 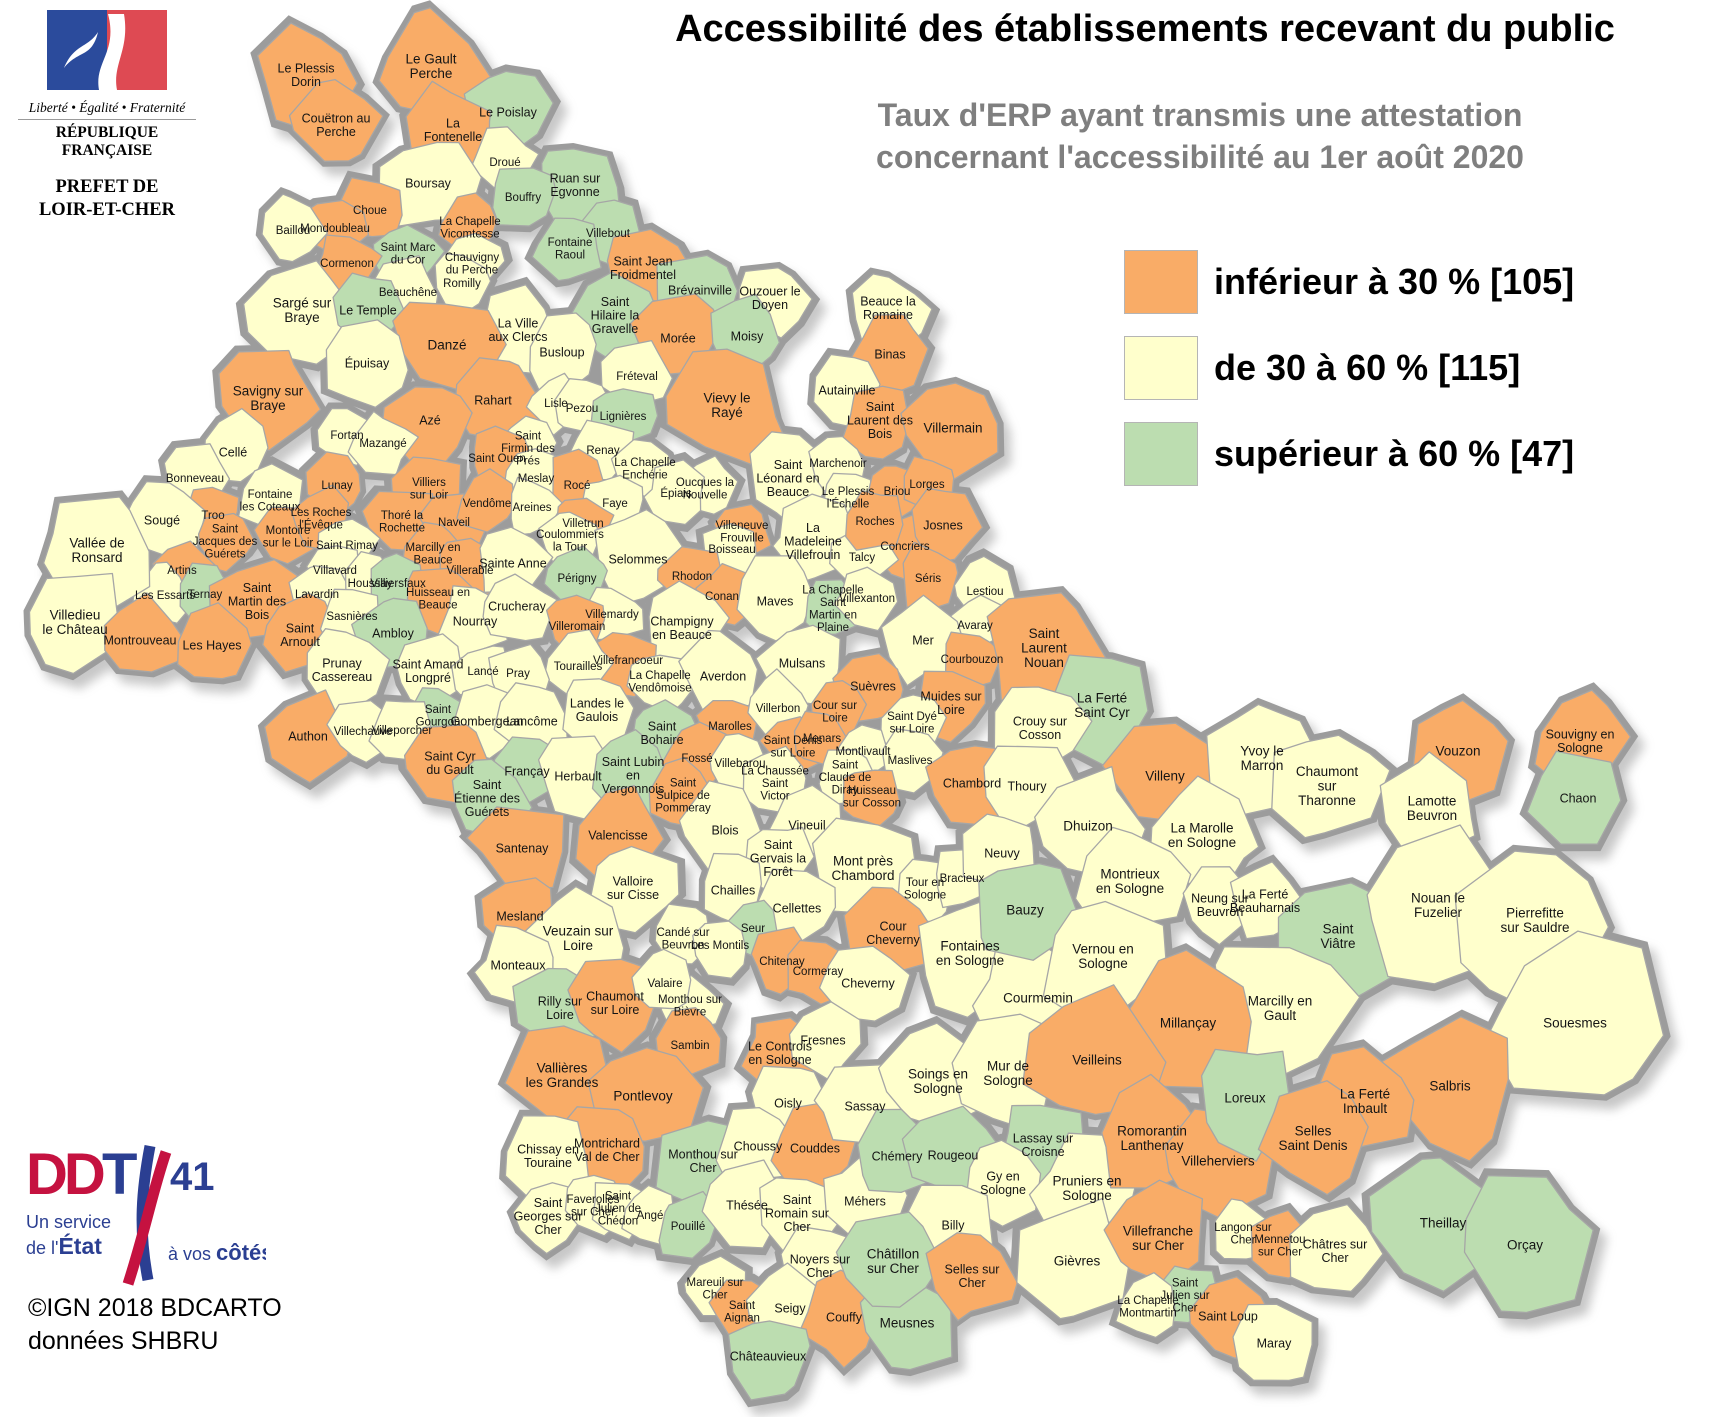 What do you see at coordinates (943, 525) in the screenshot?
I see `commune-label: Josnes` at bounding box center [943, 525].